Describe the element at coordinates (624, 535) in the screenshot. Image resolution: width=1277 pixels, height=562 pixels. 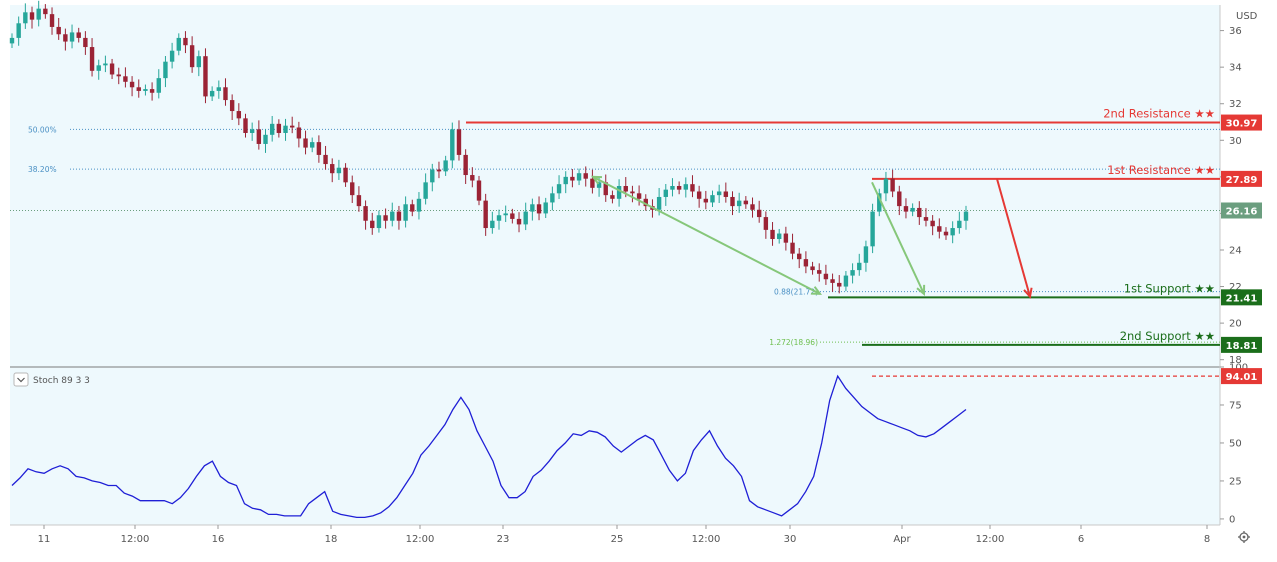
I see `time-axis: 11 12:00 16 18 12:00 23 25 12:00 30 Apr 12:00 6 8` at that location.